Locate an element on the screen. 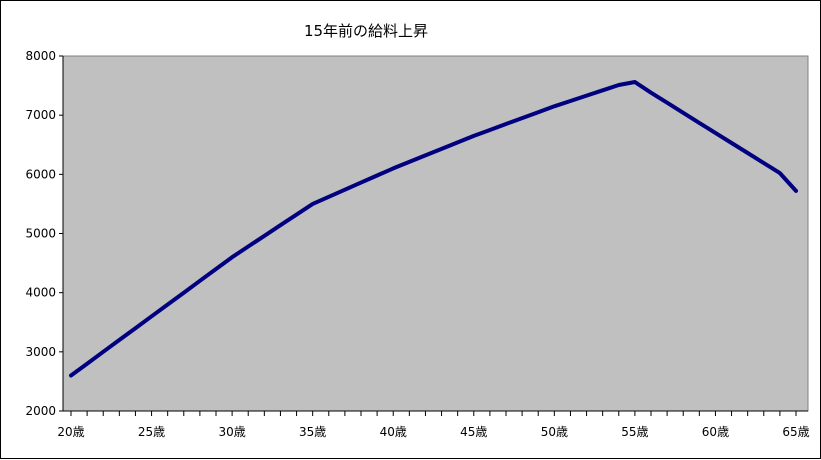  y-tick-label: 7000 is located at coordinates (40, 115).